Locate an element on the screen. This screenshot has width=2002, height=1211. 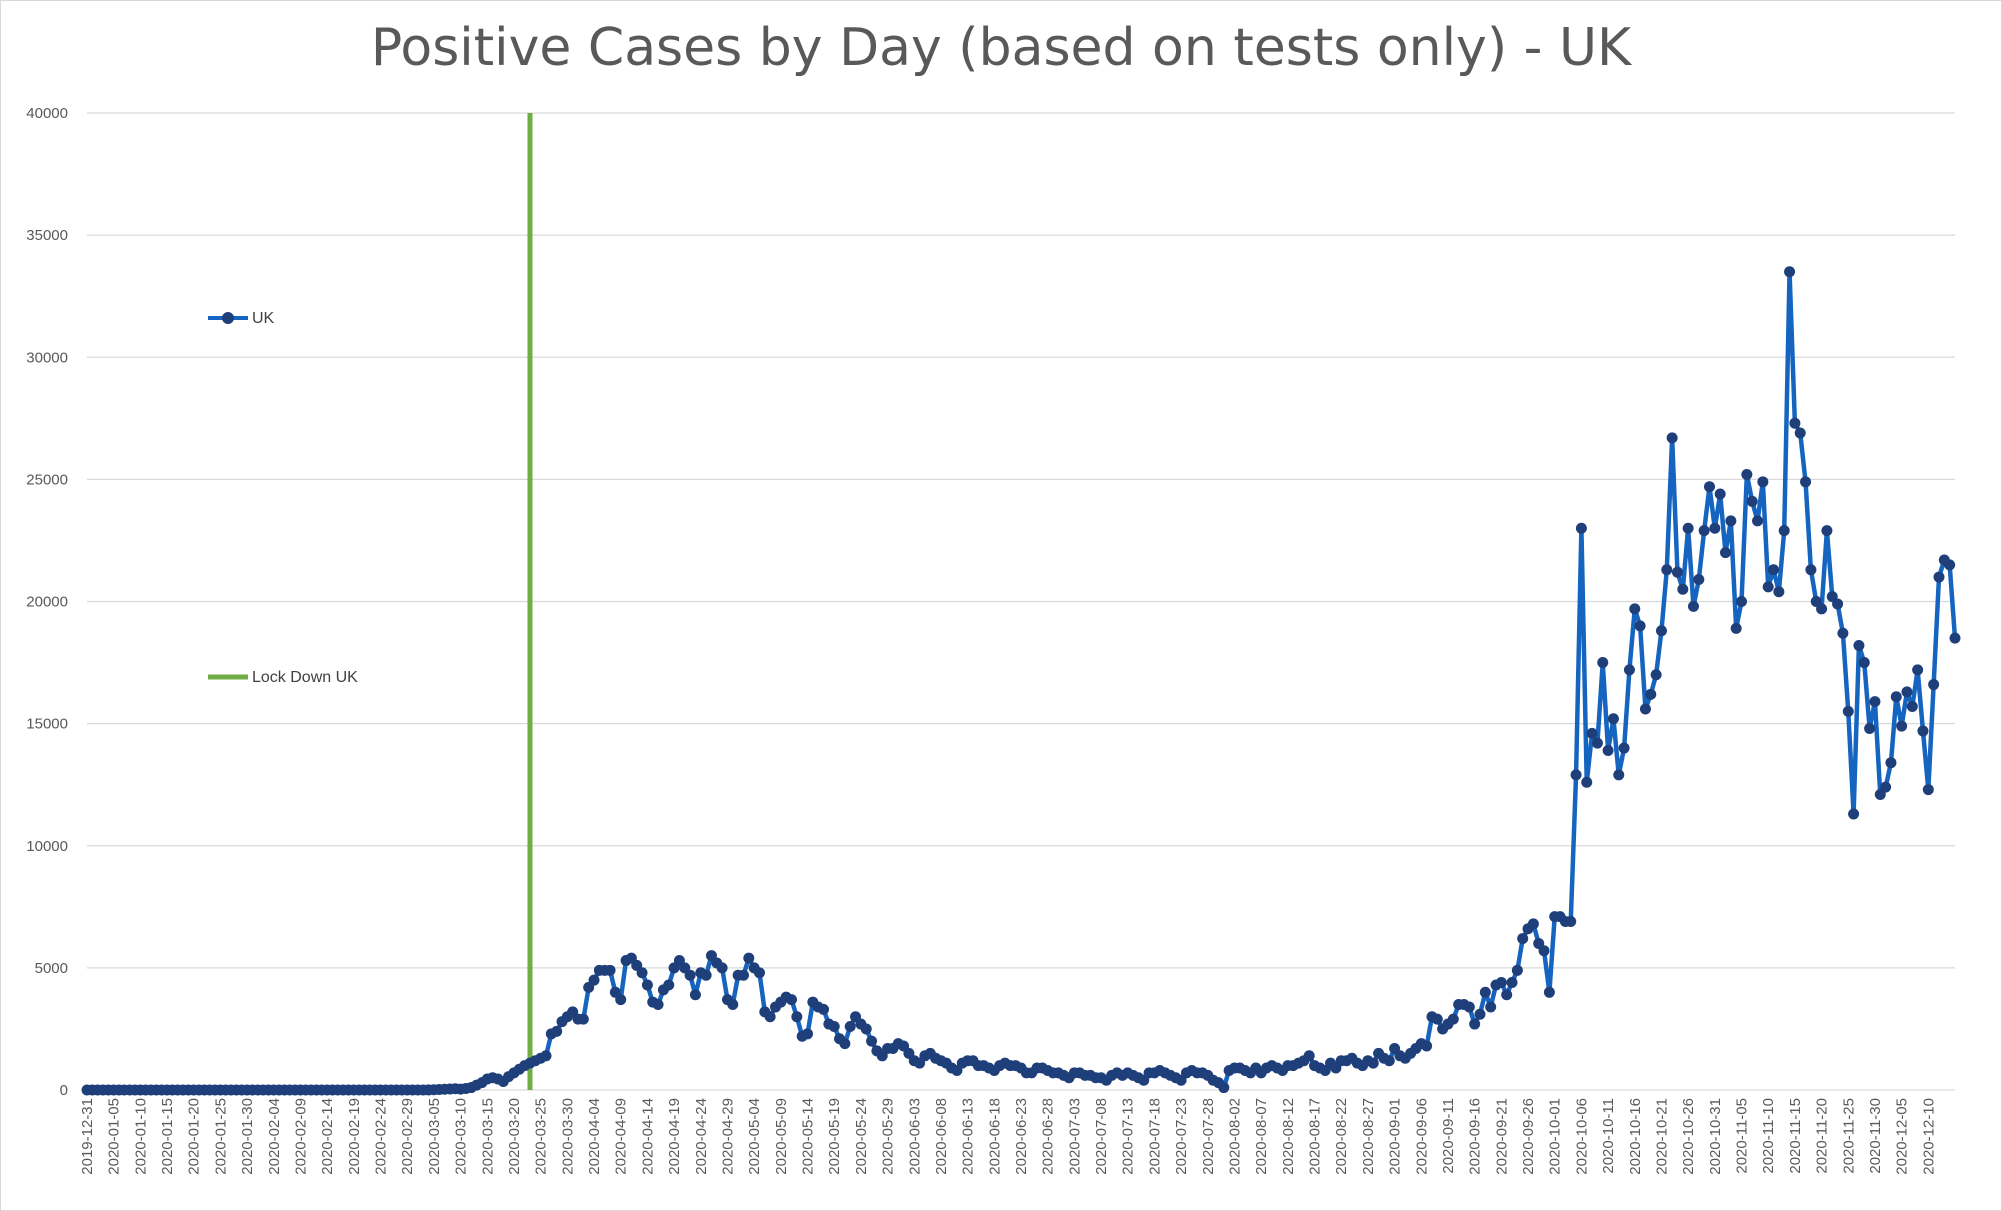
x-tick-label: 2020-01-25 is located at coordinates (220, 1136).